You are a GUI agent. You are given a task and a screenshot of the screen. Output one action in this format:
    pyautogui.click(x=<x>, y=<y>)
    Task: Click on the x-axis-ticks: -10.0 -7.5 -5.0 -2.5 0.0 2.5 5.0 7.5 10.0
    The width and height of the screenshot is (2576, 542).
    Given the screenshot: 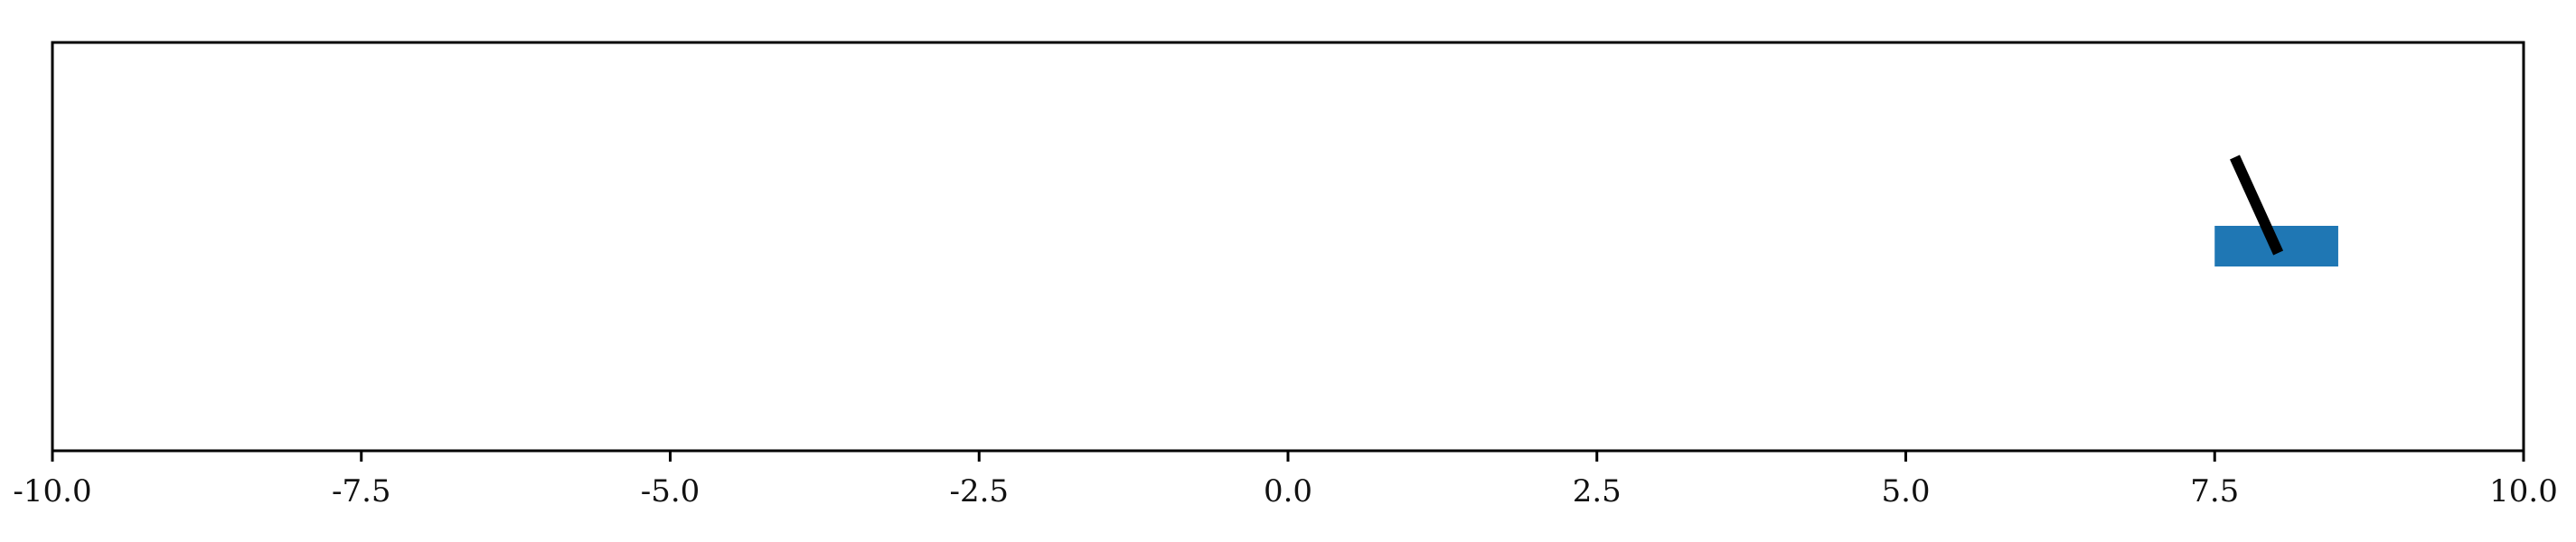 What is the action you would take?
    pyautogui.click(x=1285, y=480)
    